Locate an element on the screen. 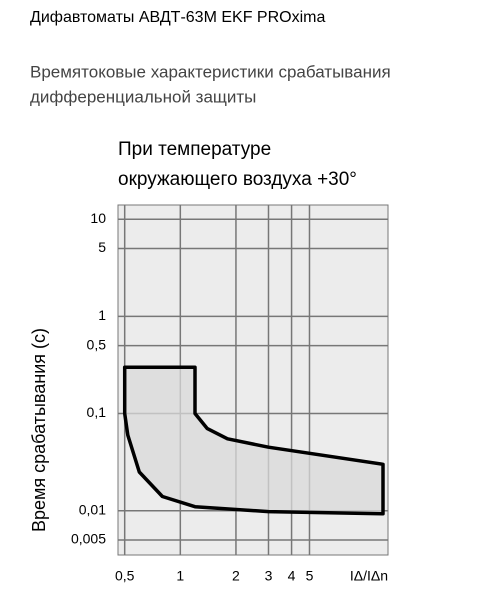 This screenshot has width=481, height=600. subtitle: Времятоковые характеристики срабатывания is located at coordinates (210, 71).